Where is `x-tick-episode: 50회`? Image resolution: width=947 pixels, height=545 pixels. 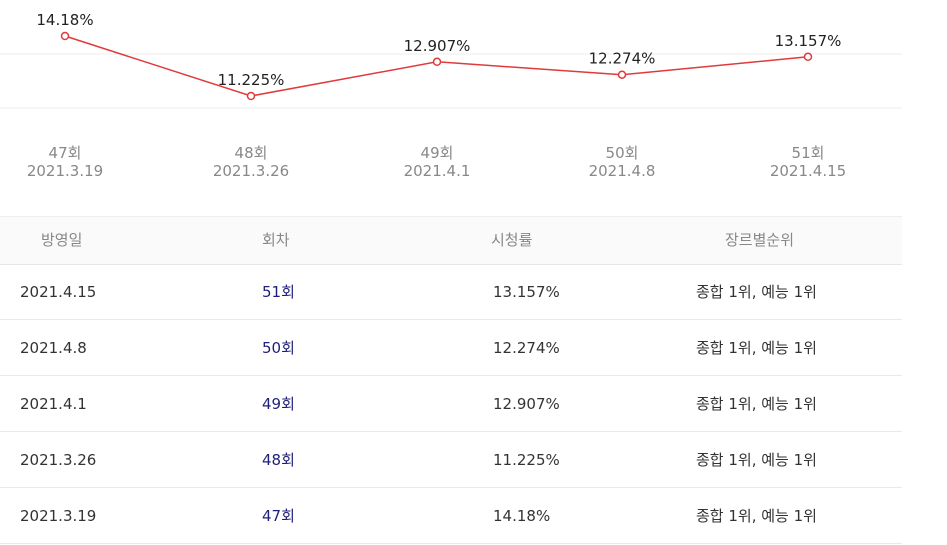 x-tick-episode: 50회 is located at coordinates (622, 153).